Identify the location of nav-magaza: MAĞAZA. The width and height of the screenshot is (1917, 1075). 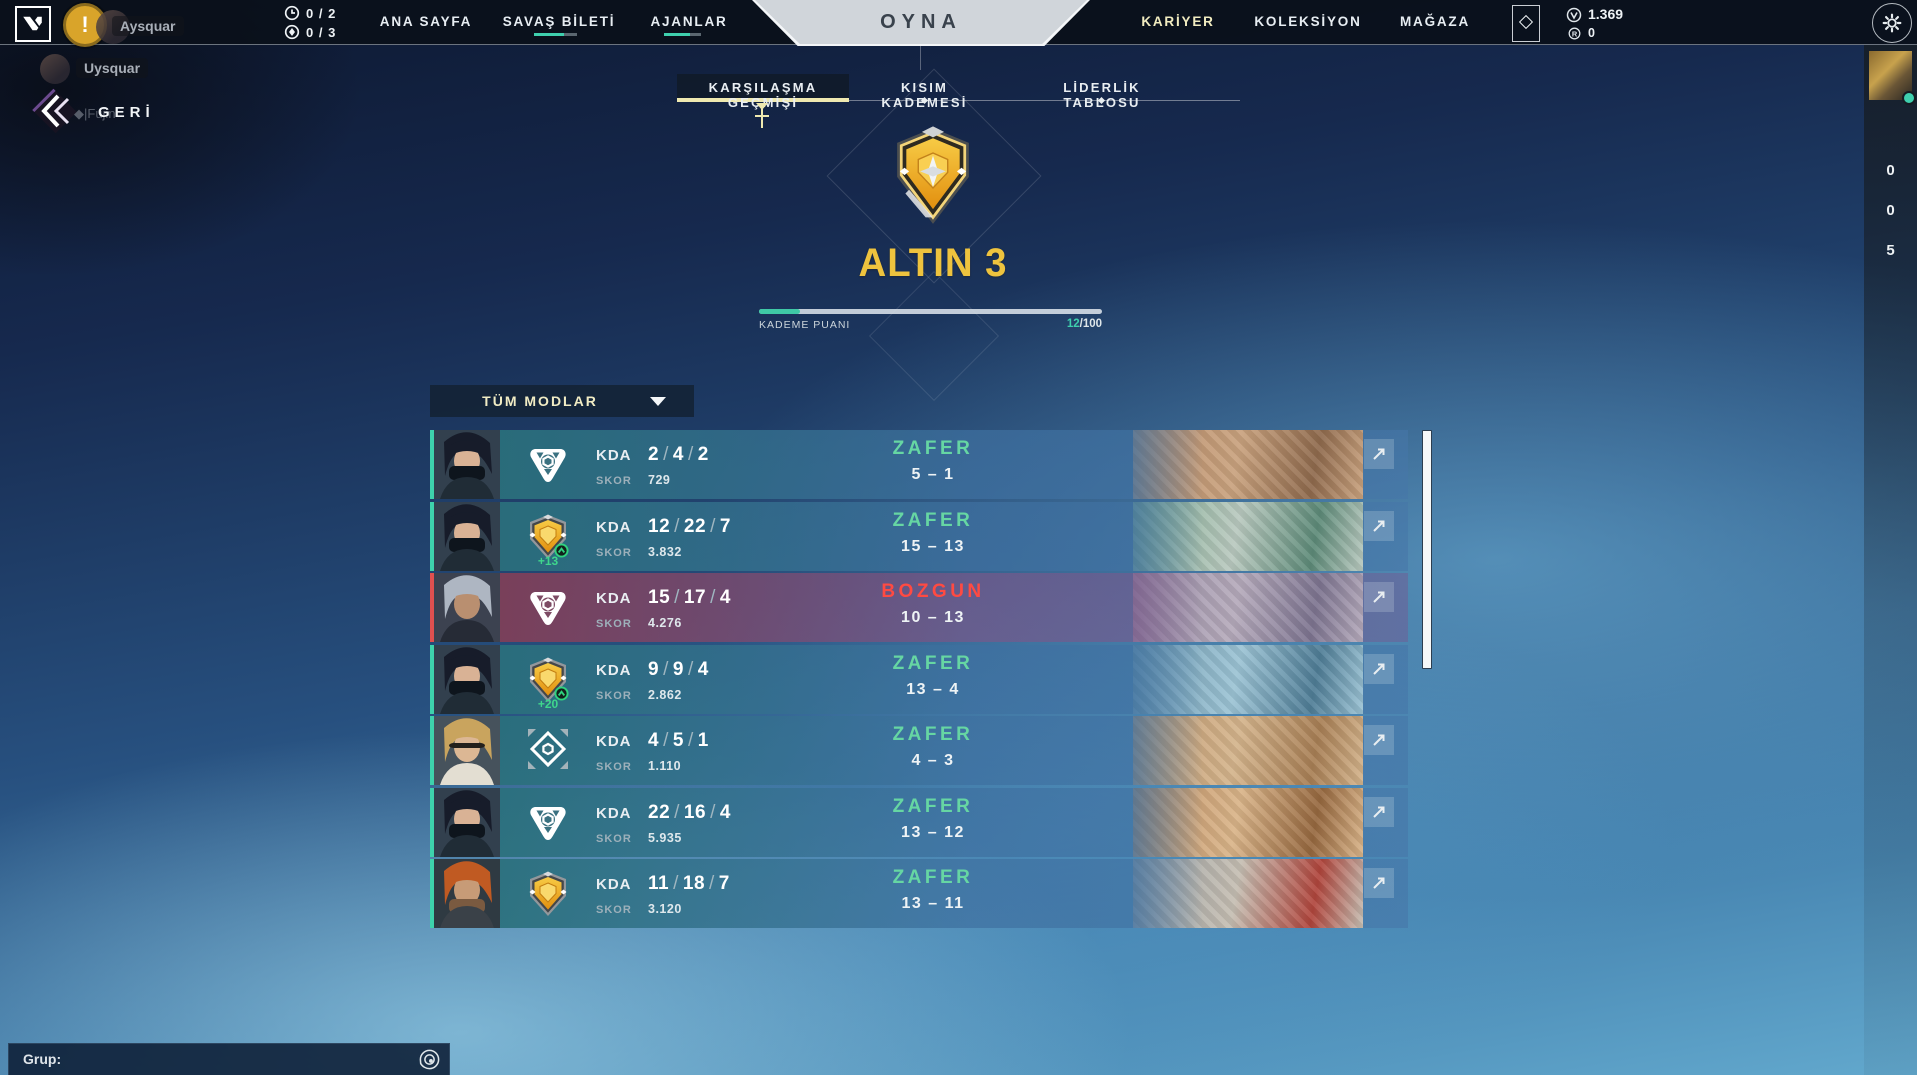
(1435, 21).